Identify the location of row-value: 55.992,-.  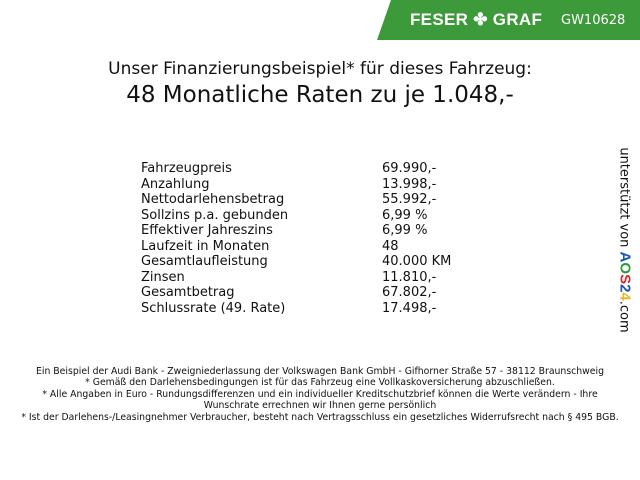
(409, 199).